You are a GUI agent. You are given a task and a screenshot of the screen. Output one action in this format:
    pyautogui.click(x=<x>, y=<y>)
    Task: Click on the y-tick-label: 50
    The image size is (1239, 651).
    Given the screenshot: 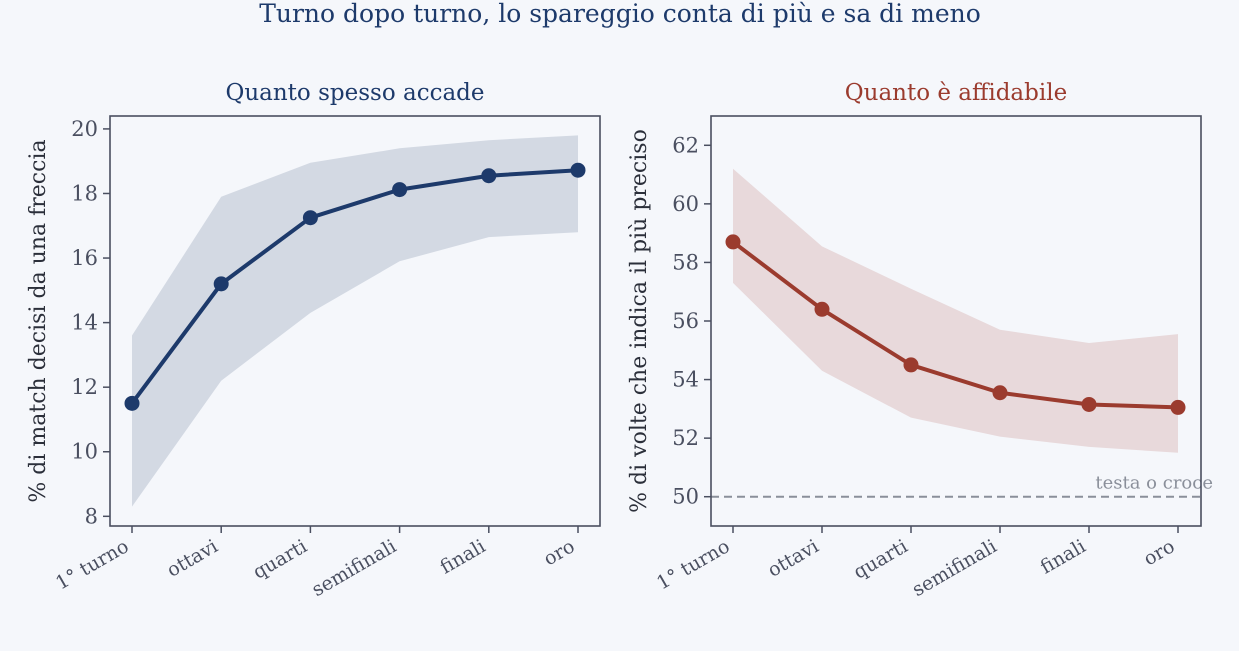 What is the action you would take?
    pyautogui.click(x=685, y=497)
    